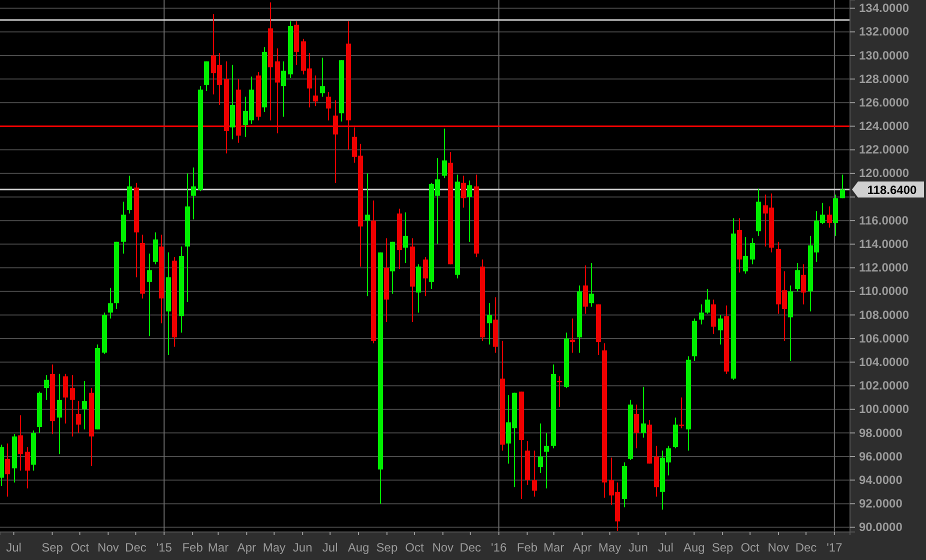 Image resolution: width=926 pixels, height=560 pixels. What do you see at coordinates (884, 102) in the screenshot?
I see `y-tick-label: 126.0000` at bounding box center [884, 102].